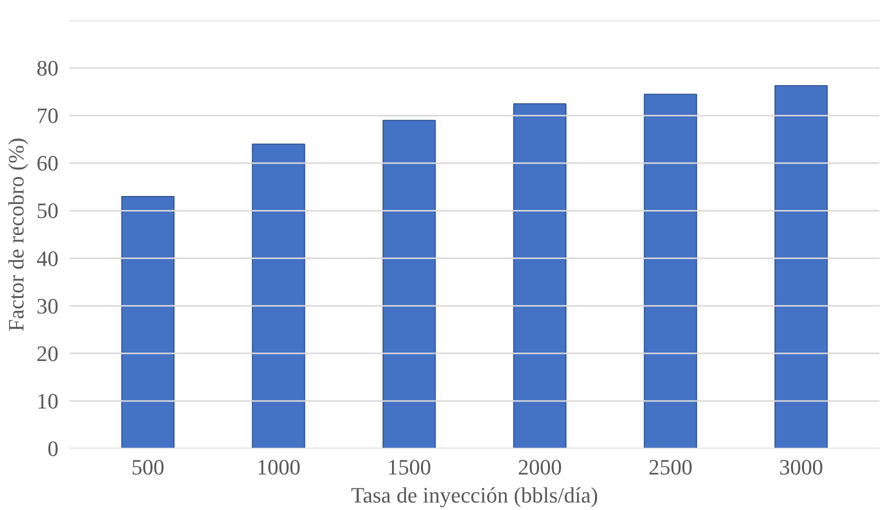  Describe the element at coordinates (801, 467) in the screenshot. I see `x-tick-label: 3000` at that location.